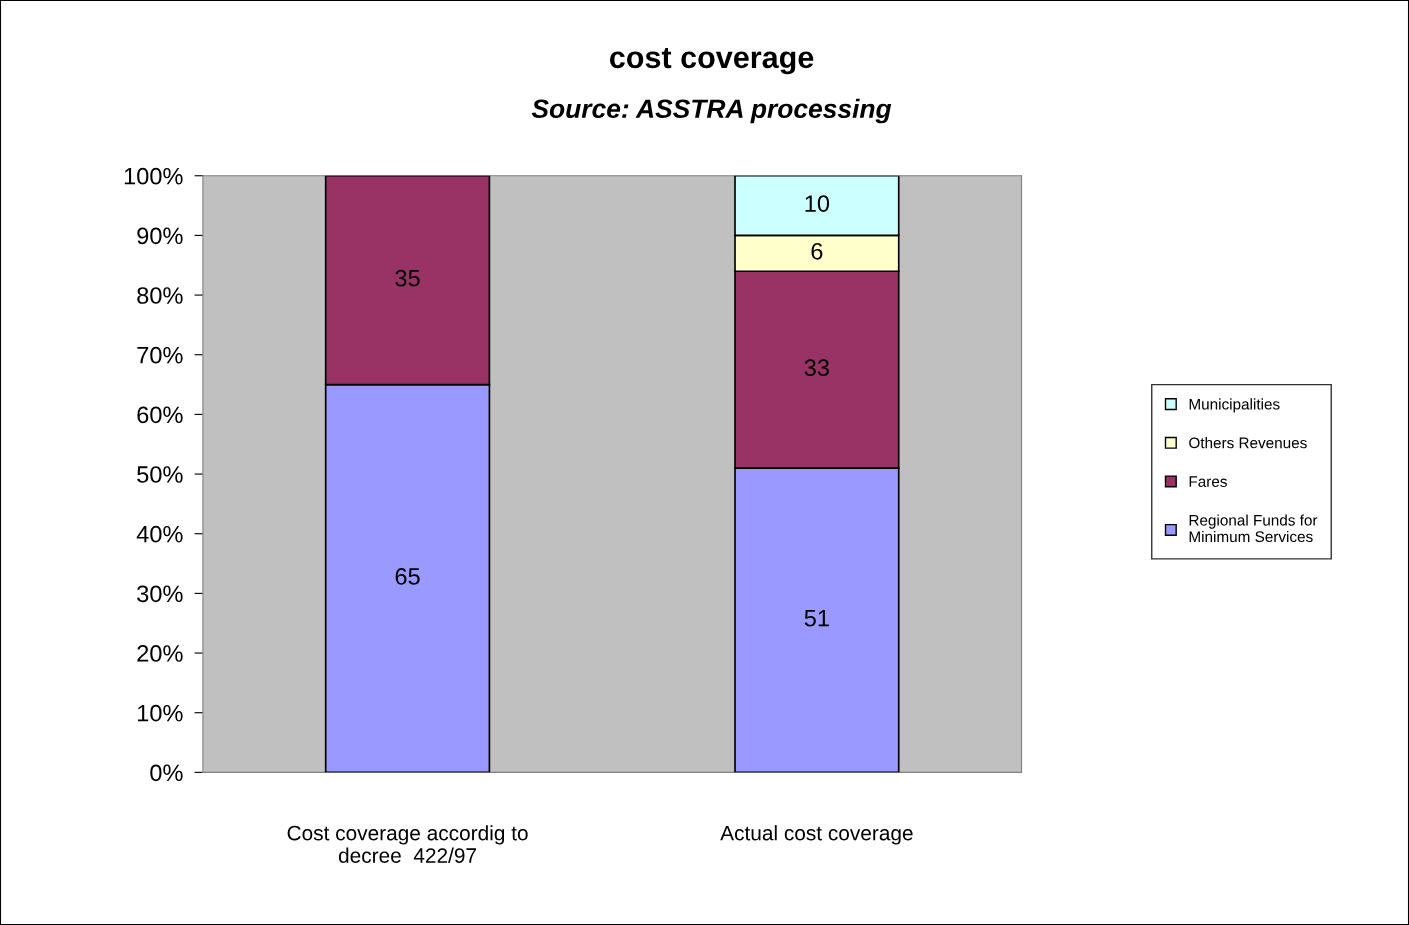 This screenshot has height=925, width=1409. I want to click on y-tick-label: 100%, so click(153, 176).